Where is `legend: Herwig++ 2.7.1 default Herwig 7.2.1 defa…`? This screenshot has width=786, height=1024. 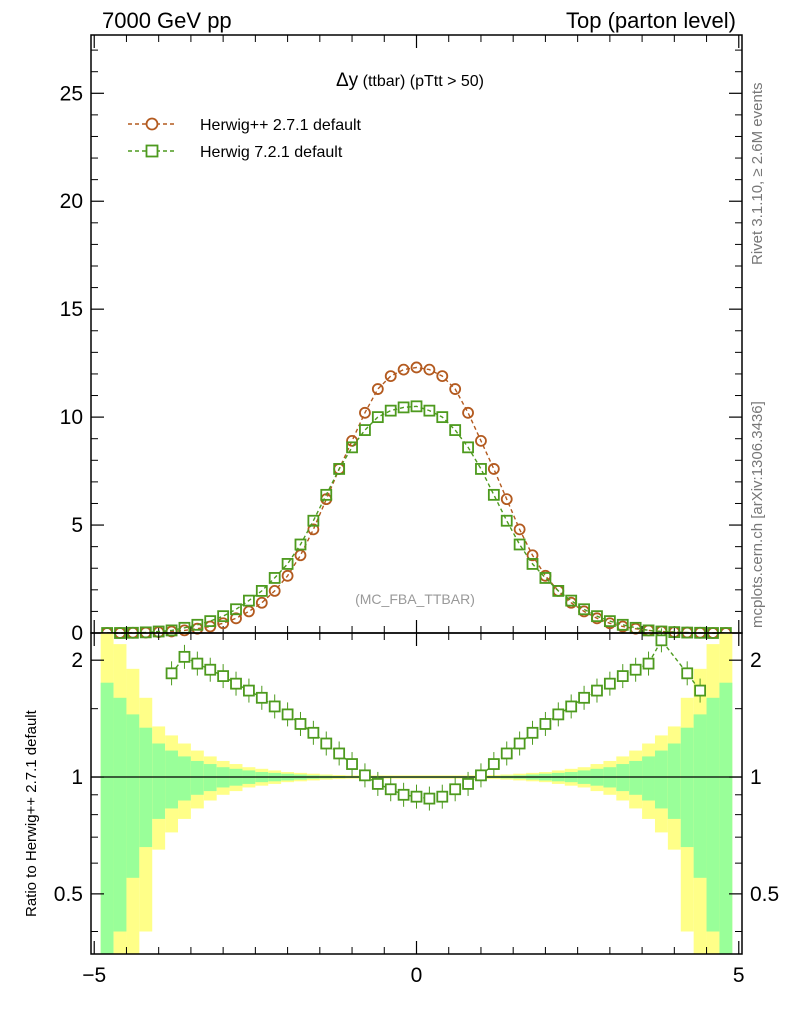 legend: Herwig++ 2.7.1 default Herwig 7.2.1 defa… is located at coordinates (245, 139).